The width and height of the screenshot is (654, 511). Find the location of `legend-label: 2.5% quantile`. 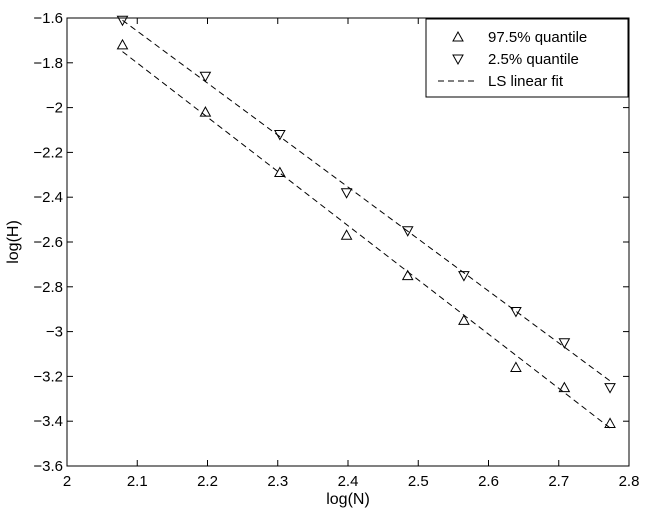

legend-label: 2.5% quantile is located at coordinates (533, 59).